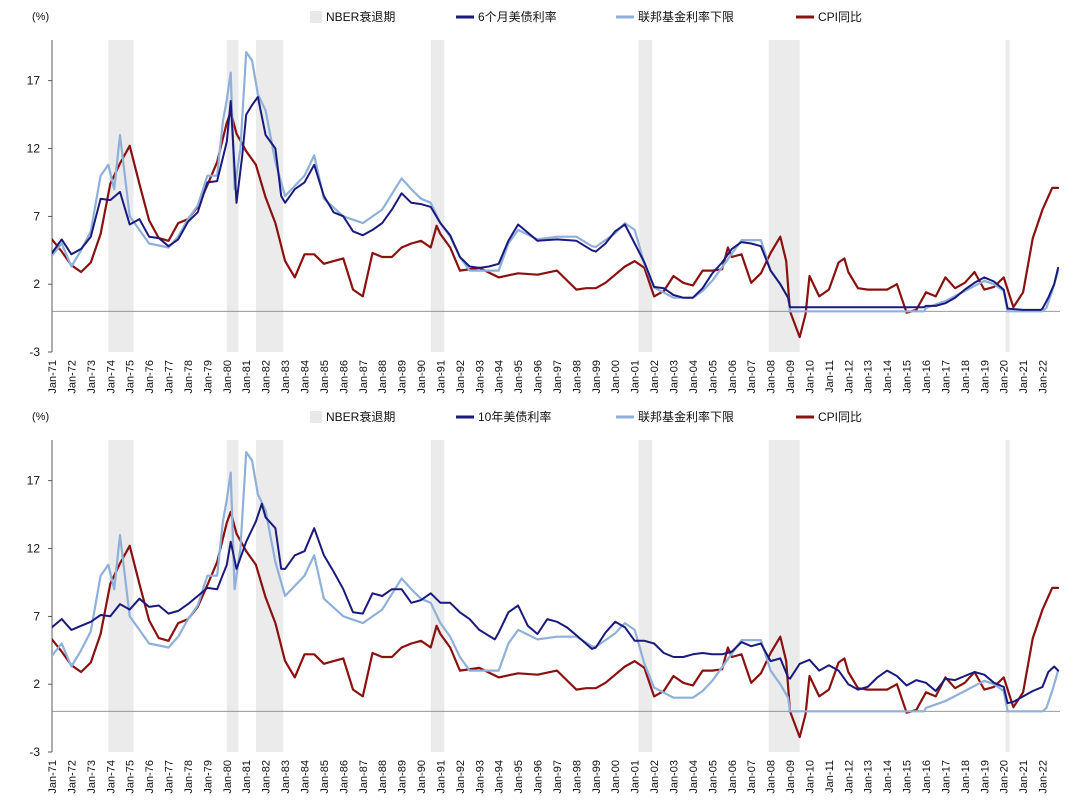 Image resolution: width=1080 pixels, height=800 pixels. I want to click on x-tick-label: Jan-94, so click(500, 777).